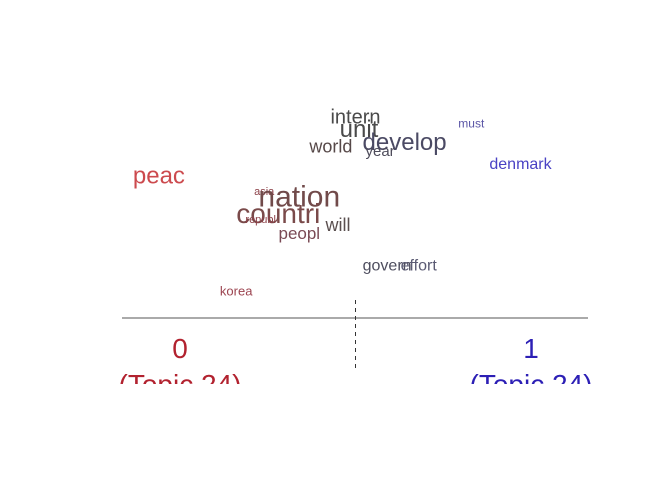 This screenshot has width=672, height=485. What do you see at coordinates (236, 290) in the screenshot?
I see `word-point-korea: korea` at bounding box center [236, 290].